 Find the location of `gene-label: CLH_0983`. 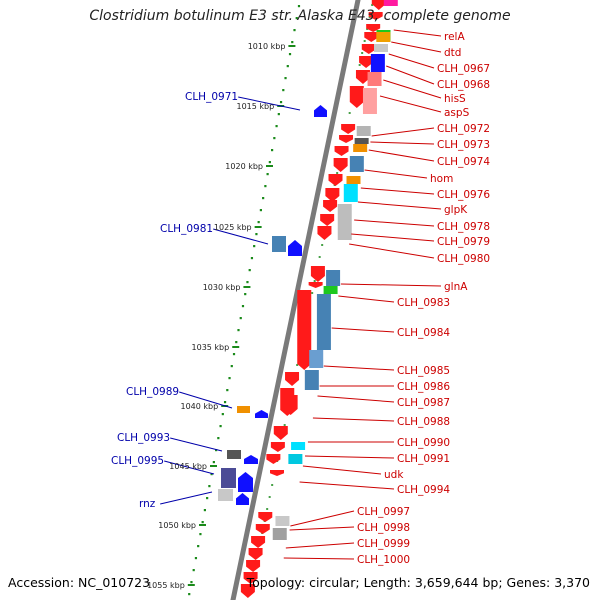

gene-label: CLH_0983 is located at coordinates (423, 303).